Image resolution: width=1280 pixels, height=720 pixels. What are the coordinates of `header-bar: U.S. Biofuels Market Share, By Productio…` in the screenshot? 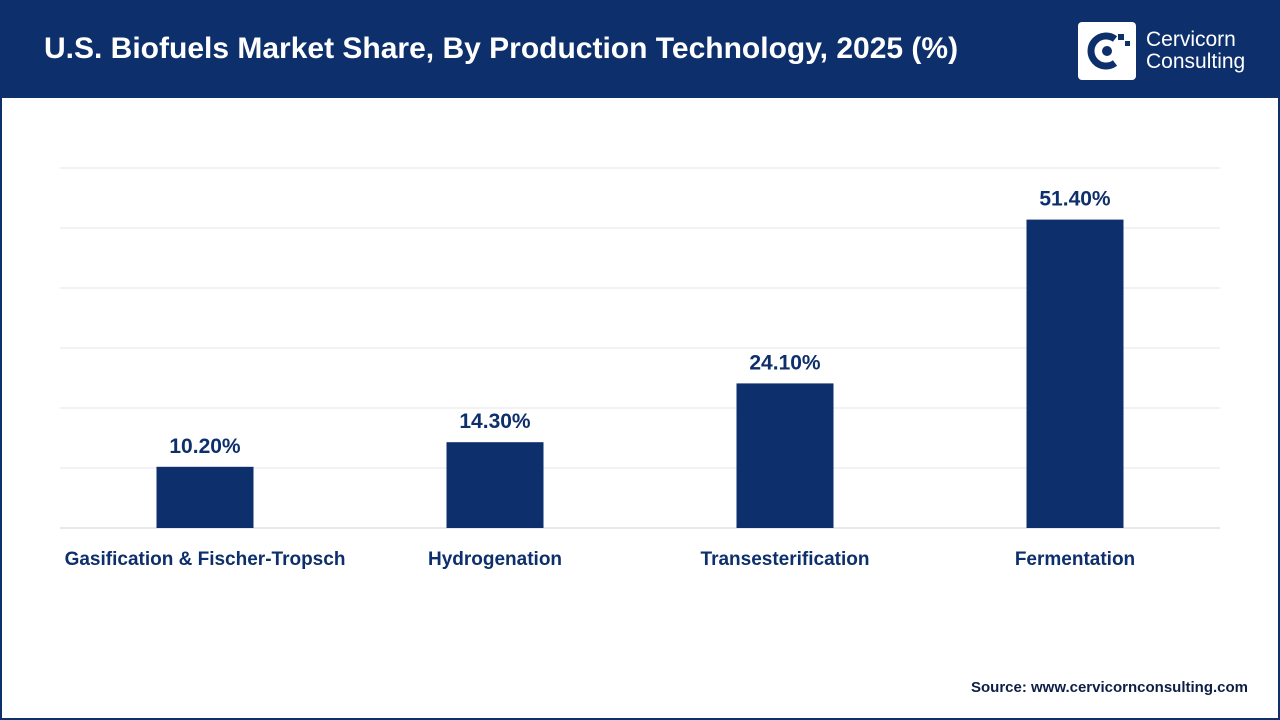 It's located at (640, 50).